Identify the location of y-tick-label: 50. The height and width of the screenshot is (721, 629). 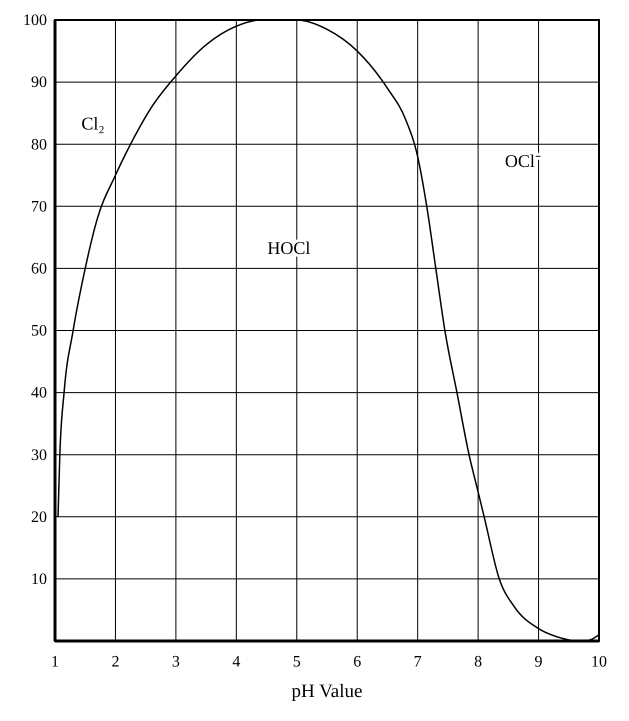
(39, 331).